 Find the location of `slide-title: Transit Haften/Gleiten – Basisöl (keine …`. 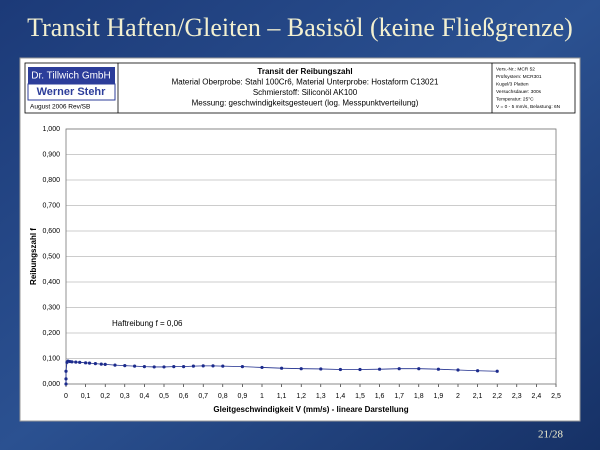

slide-title: Transit Haften/Gleiten – Basisöl (keine … is located at coordinates (300, 27).